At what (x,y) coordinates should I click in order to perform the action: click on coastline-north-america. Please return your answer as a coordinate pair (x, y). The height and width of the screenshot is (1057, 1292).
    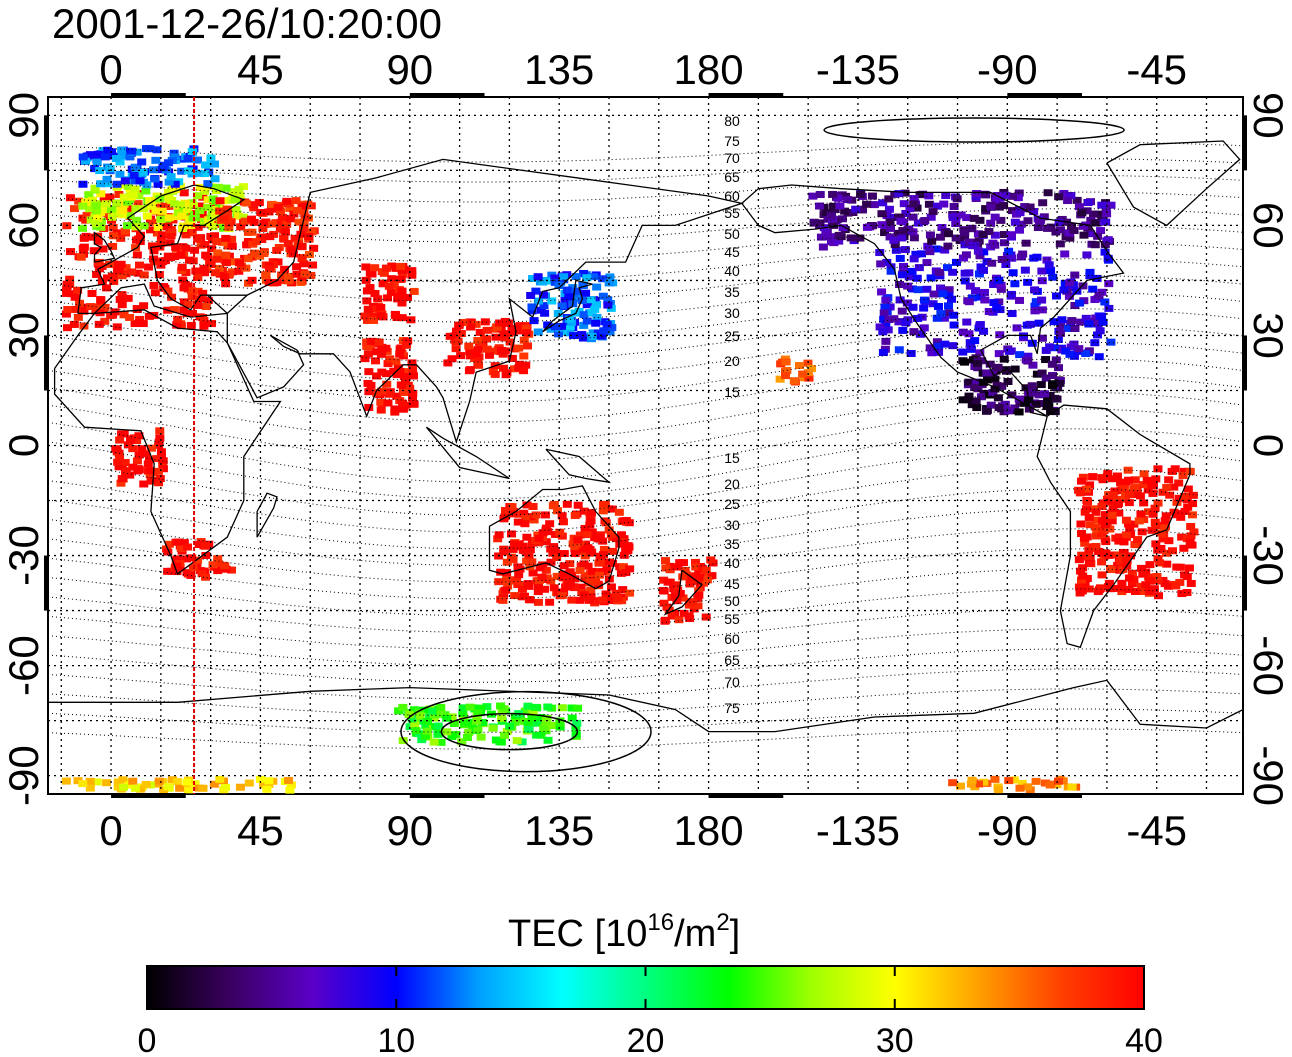
    Looking at the image, I should click on (933, 300).